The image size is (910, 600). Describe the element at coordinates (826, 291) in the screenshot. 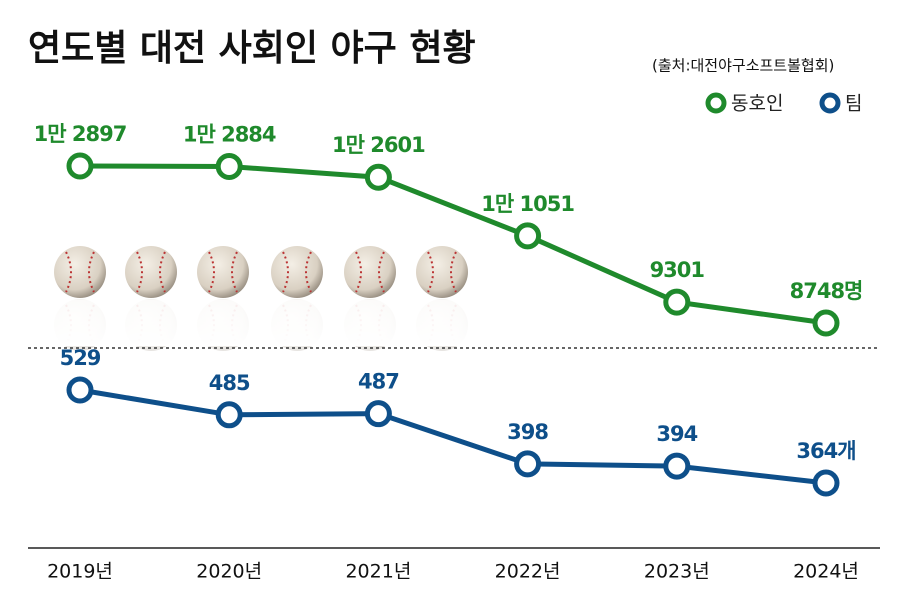

I see `value-label: 8748명` at that location.